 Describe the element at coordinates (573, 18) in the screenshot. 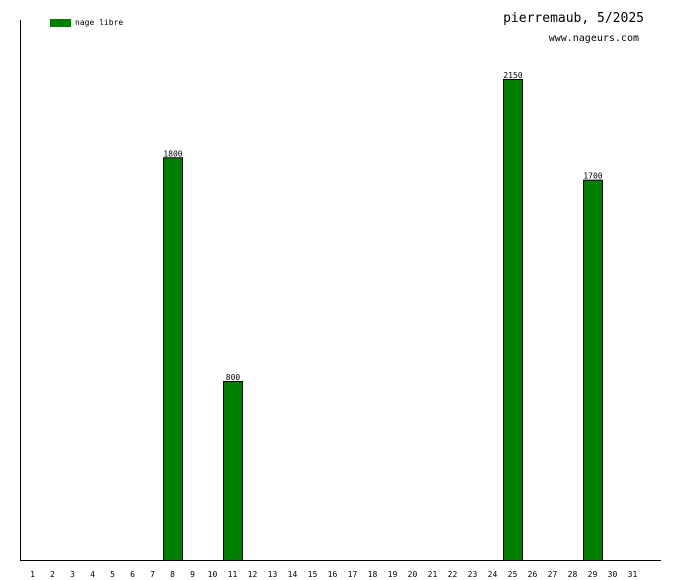

I see `chart-title: pierremaub, 5/2025` at that location.